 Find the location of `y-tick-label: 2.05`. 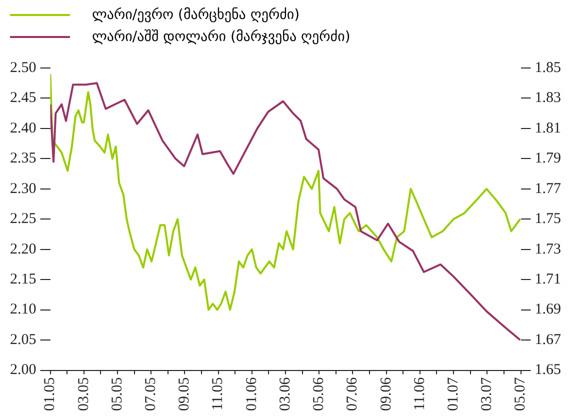

y-tick-label: 2.05 is located at coordinates (23, 340).